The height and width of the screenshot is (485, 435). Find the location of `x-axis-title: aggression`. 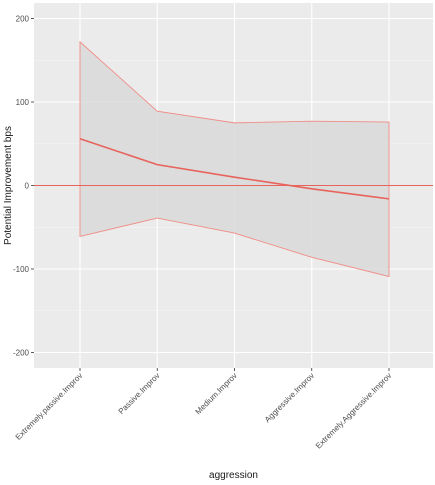

x-axis-title: aggression is located at coordinates (233, 475).